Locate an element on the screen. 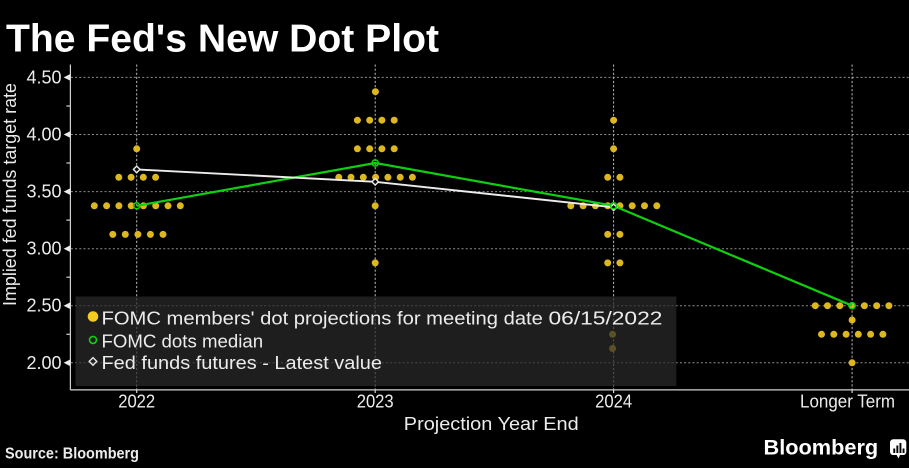 The image size is (909, 468). svg-text: 2.50 is located at coordinates (43, 306).